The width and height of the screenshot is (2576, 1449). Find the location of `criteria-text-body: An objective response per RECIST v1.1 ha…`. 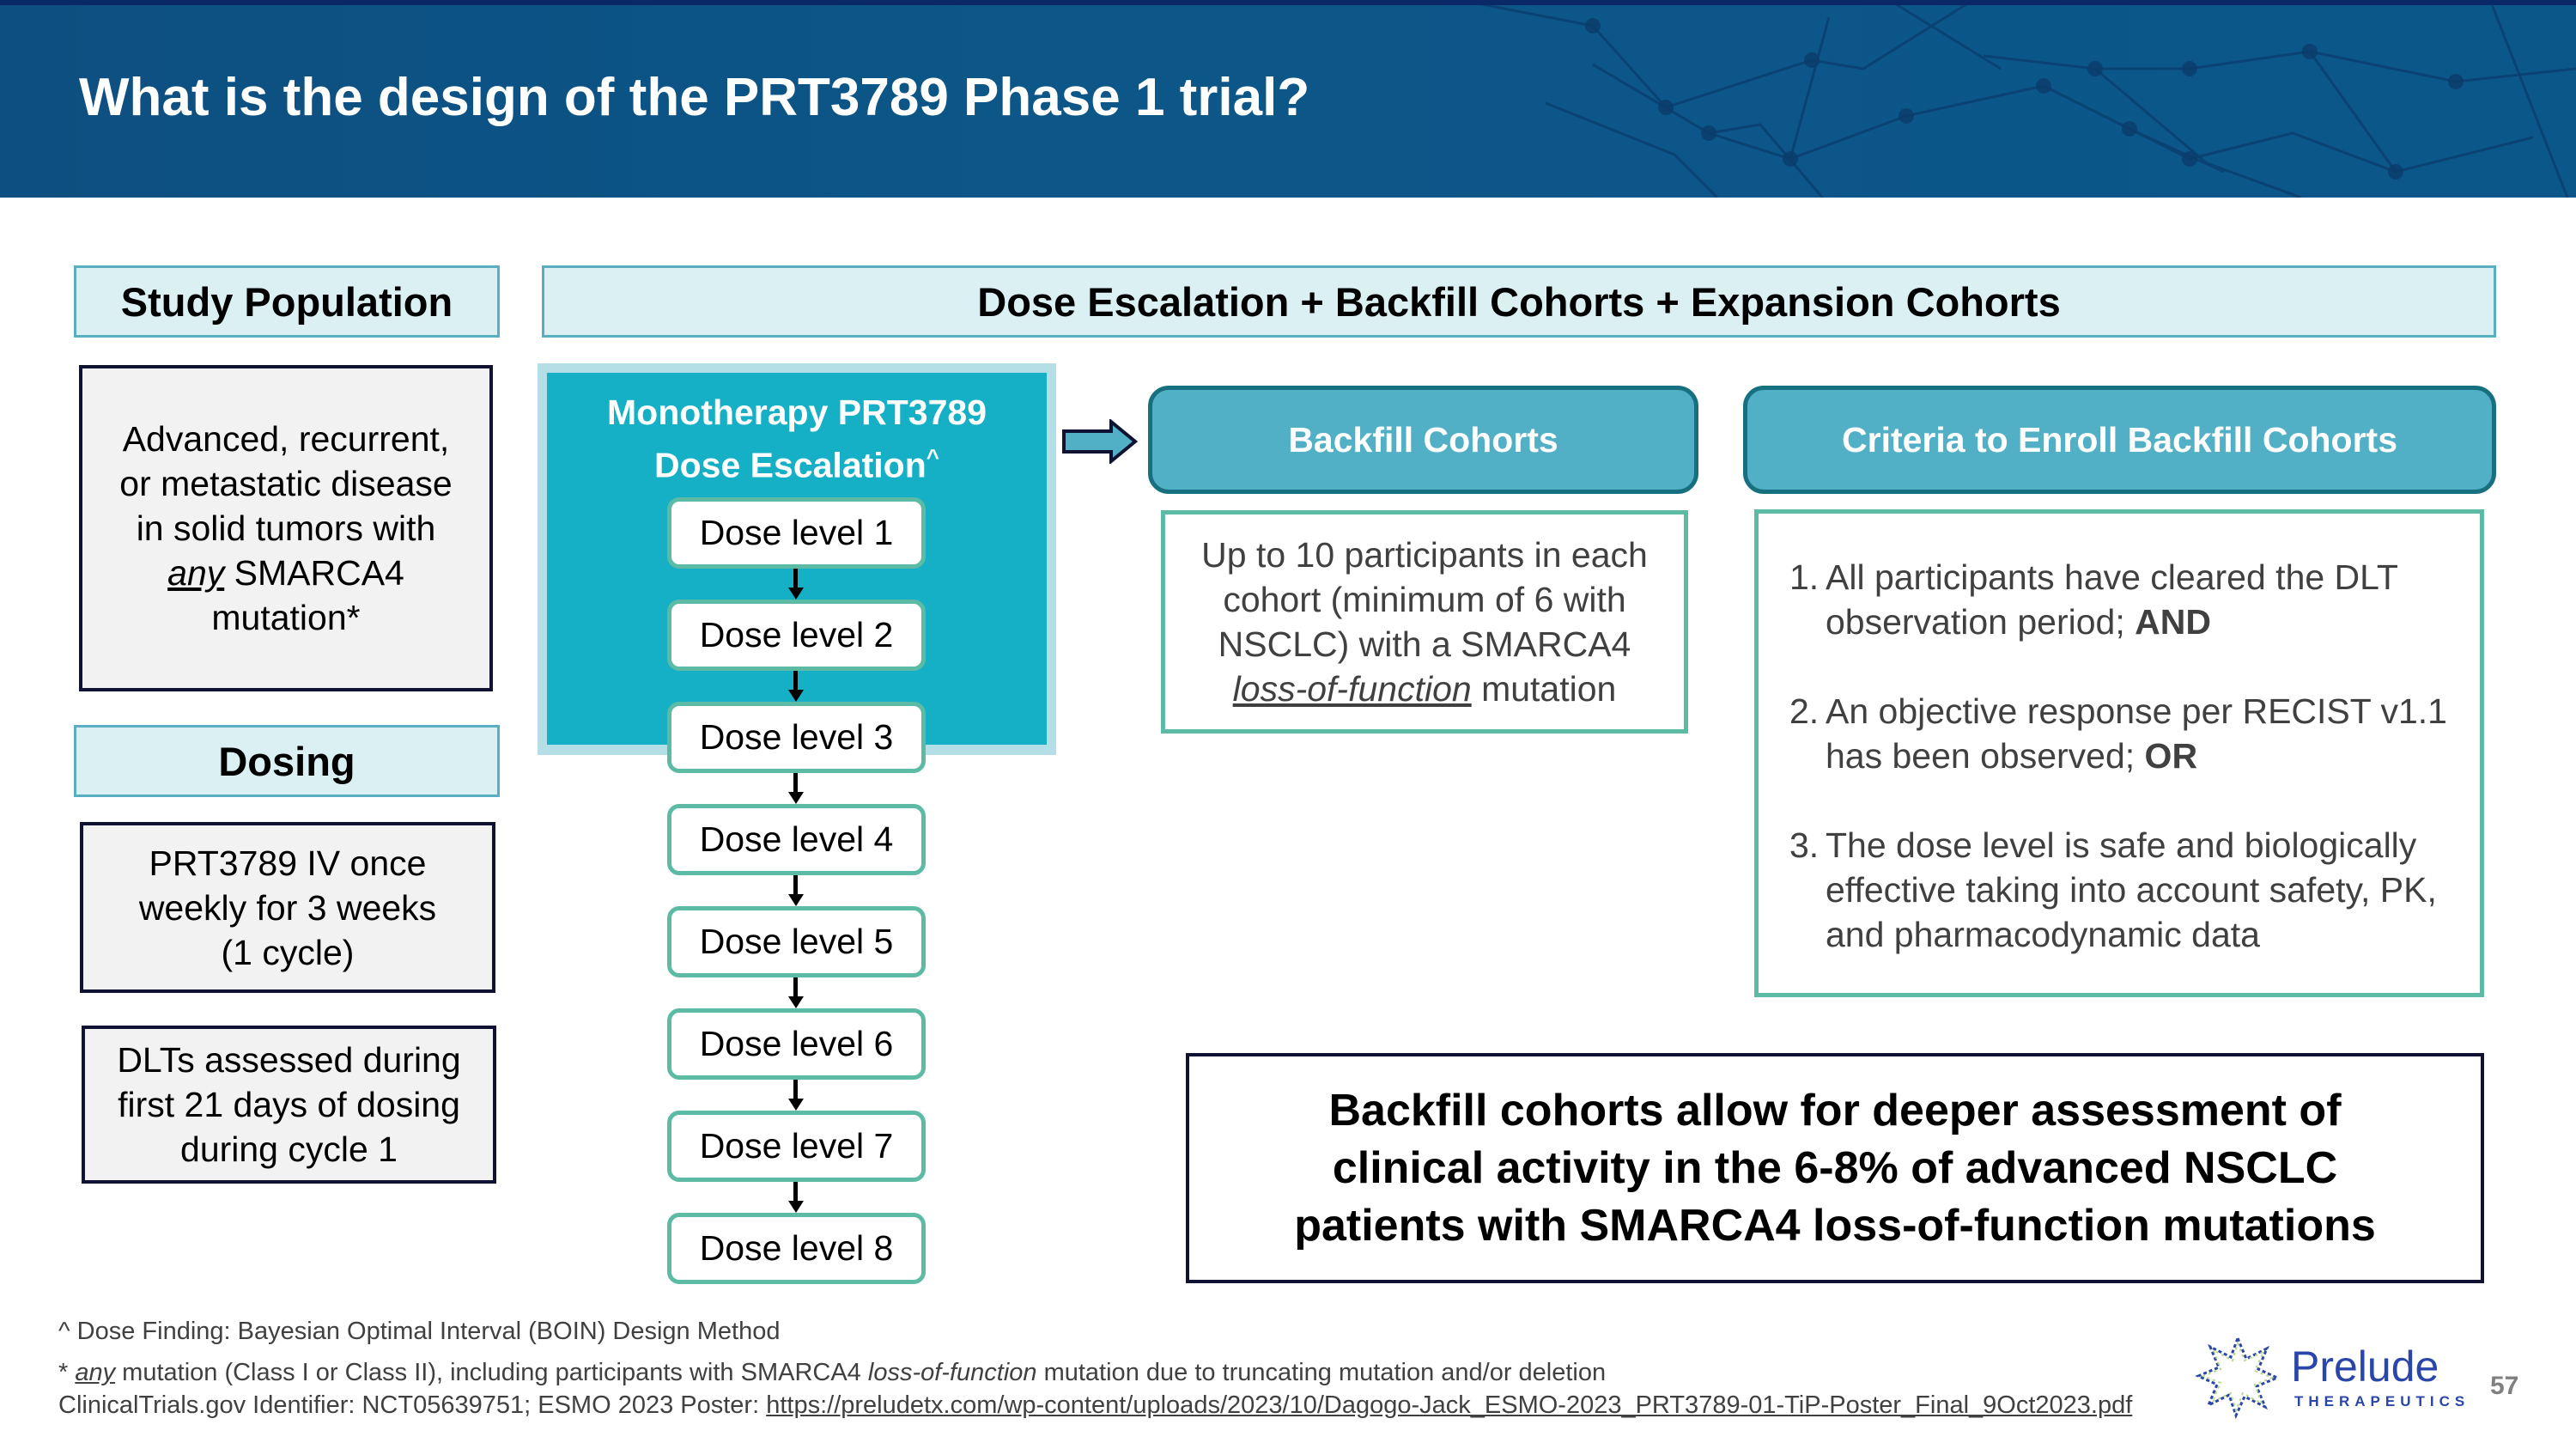

criteria-text-body: An objective response per RECIST v1.1 ha… is located at coordinates (2136, 733).